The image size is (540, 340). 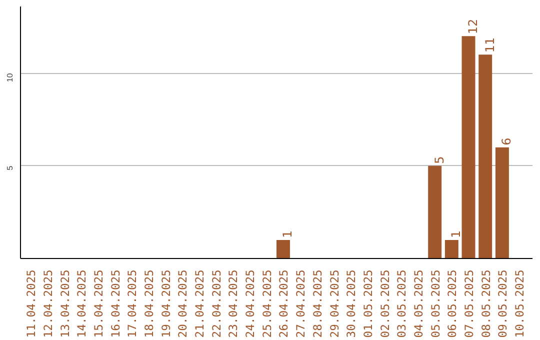 I want to click on x-tick-label: 27.04.2025, so click(x=301, y=304).